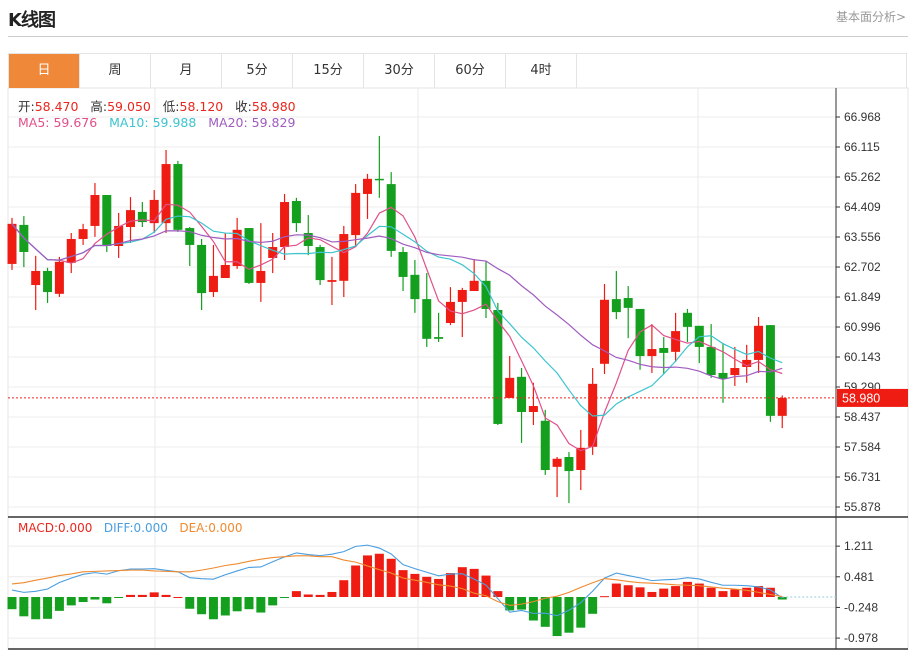 The image size is (910, 651). Describe the element at coordinates (861, 607) in the screenshot. I see `macd-y-tick-label: -0.248` at that location.